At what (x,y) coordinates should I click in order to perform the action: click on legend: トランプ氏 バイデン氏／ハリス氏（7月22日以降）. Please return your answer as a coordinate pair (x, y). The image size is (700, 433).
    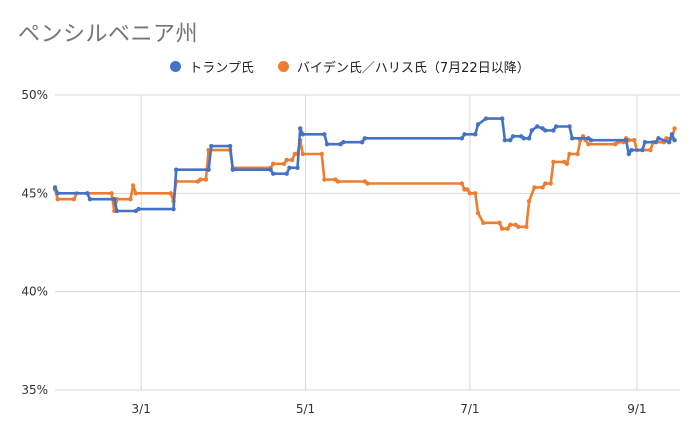
    Looking at the image, I should click on (350, 66).